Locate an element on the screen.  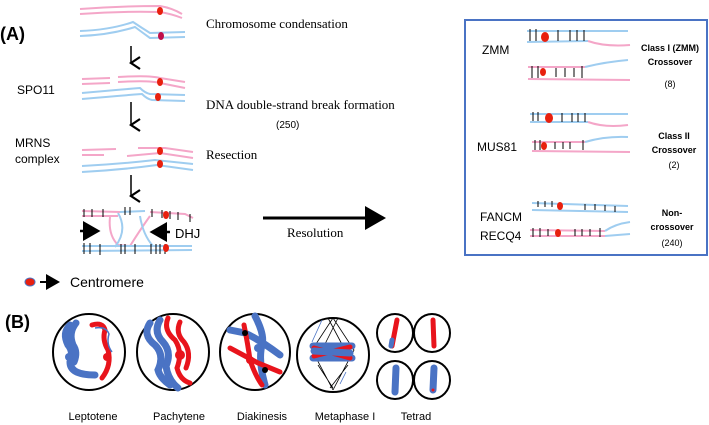
outcome-type-label: crossover is located at coordinates (672, 227).